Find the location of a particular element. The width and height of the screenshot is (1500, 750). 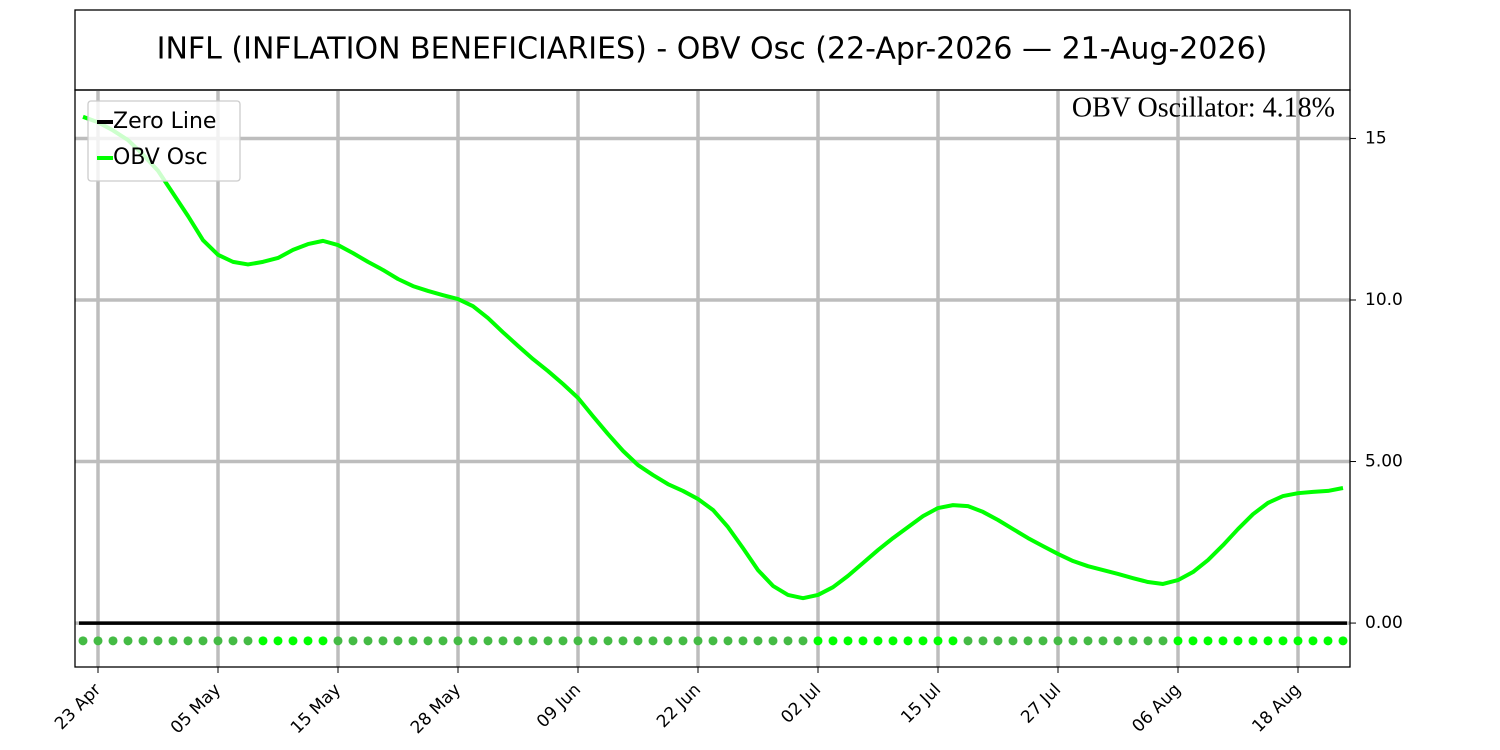

x-tick-label: 15 Jul is located at coordinates (921, 704).